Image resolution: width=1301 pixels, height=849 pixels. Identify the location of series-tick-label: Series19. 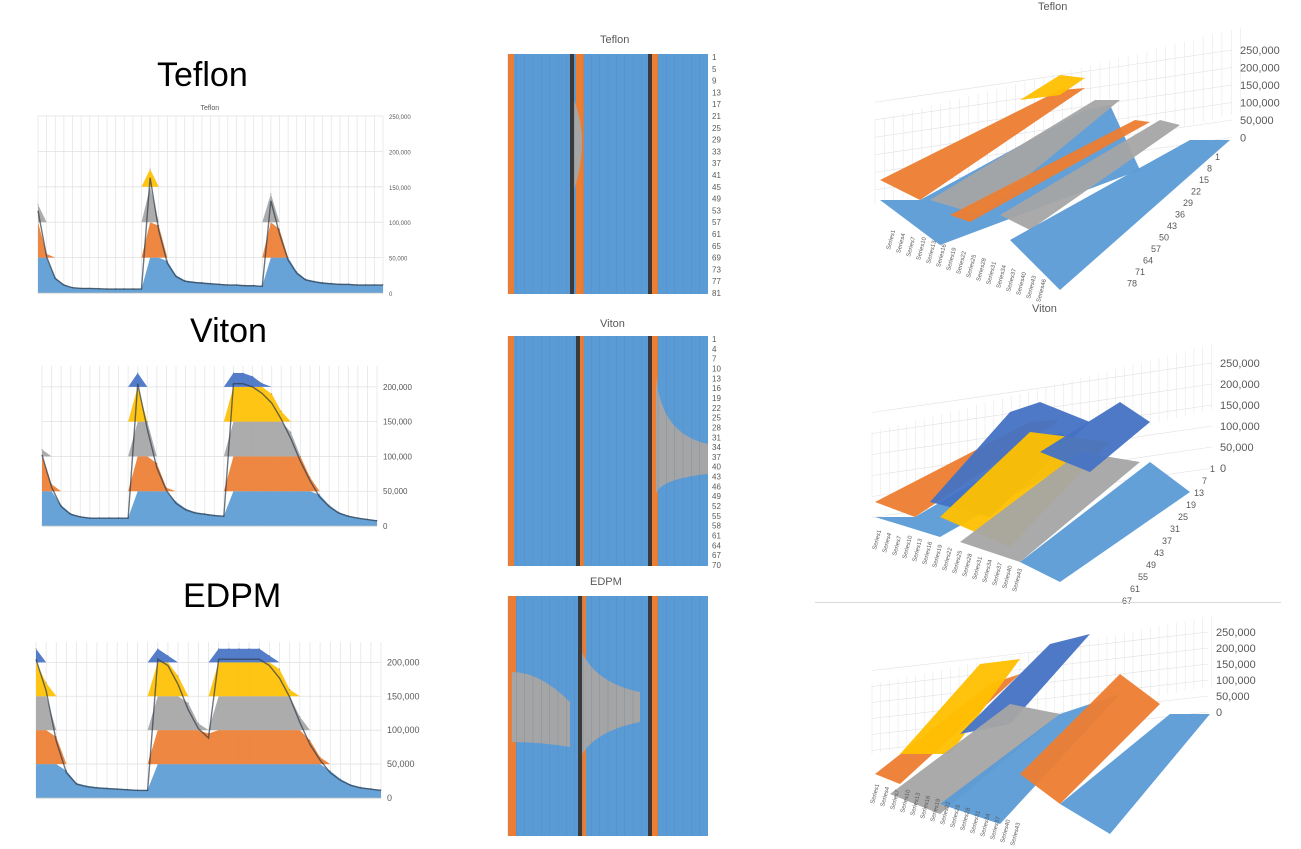
(952, 258).